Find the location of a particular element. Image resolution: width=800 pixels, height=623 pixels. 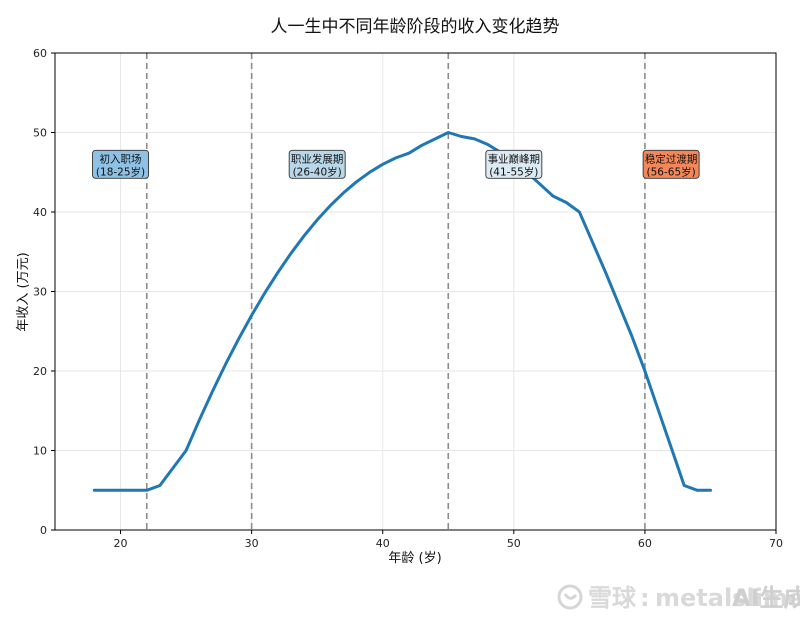

annotation-range: (56-65岁) is located at coordinates (671, 171).